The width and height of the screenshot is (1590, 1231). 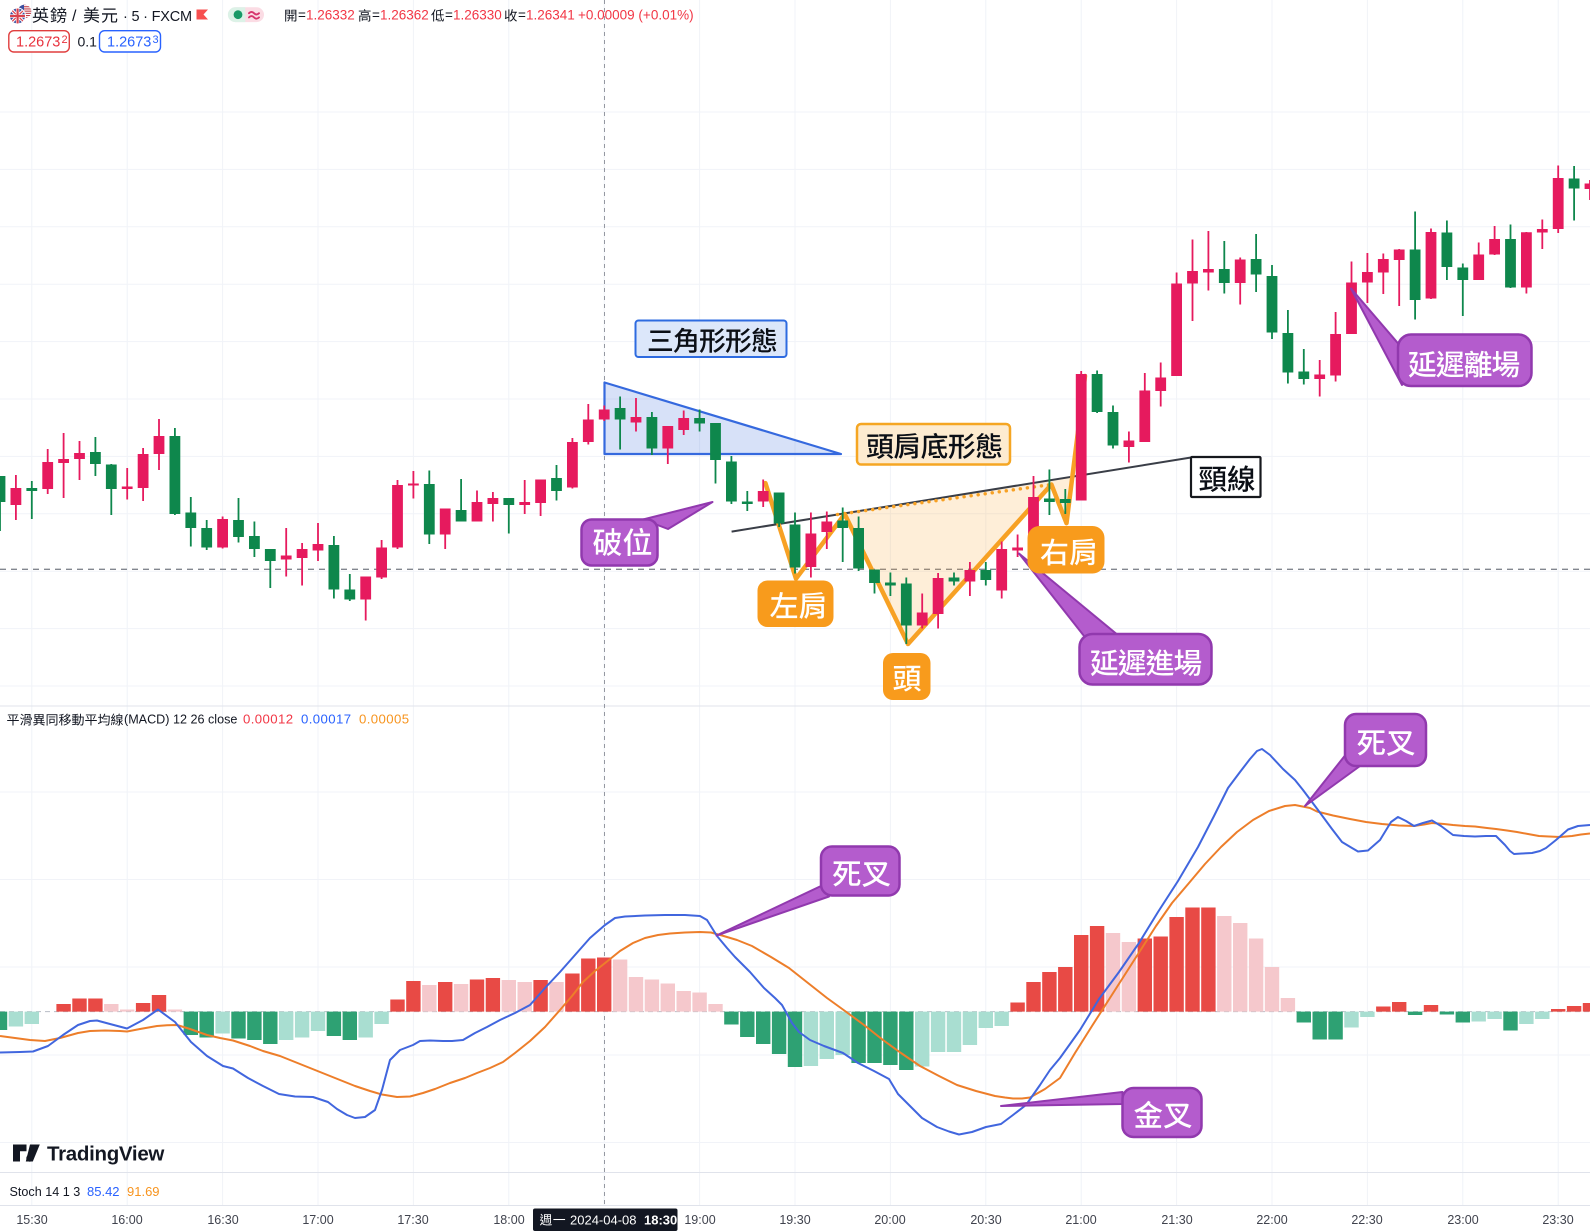 I want to click on svg-text: 1.26362, so click(x=404, y=15).